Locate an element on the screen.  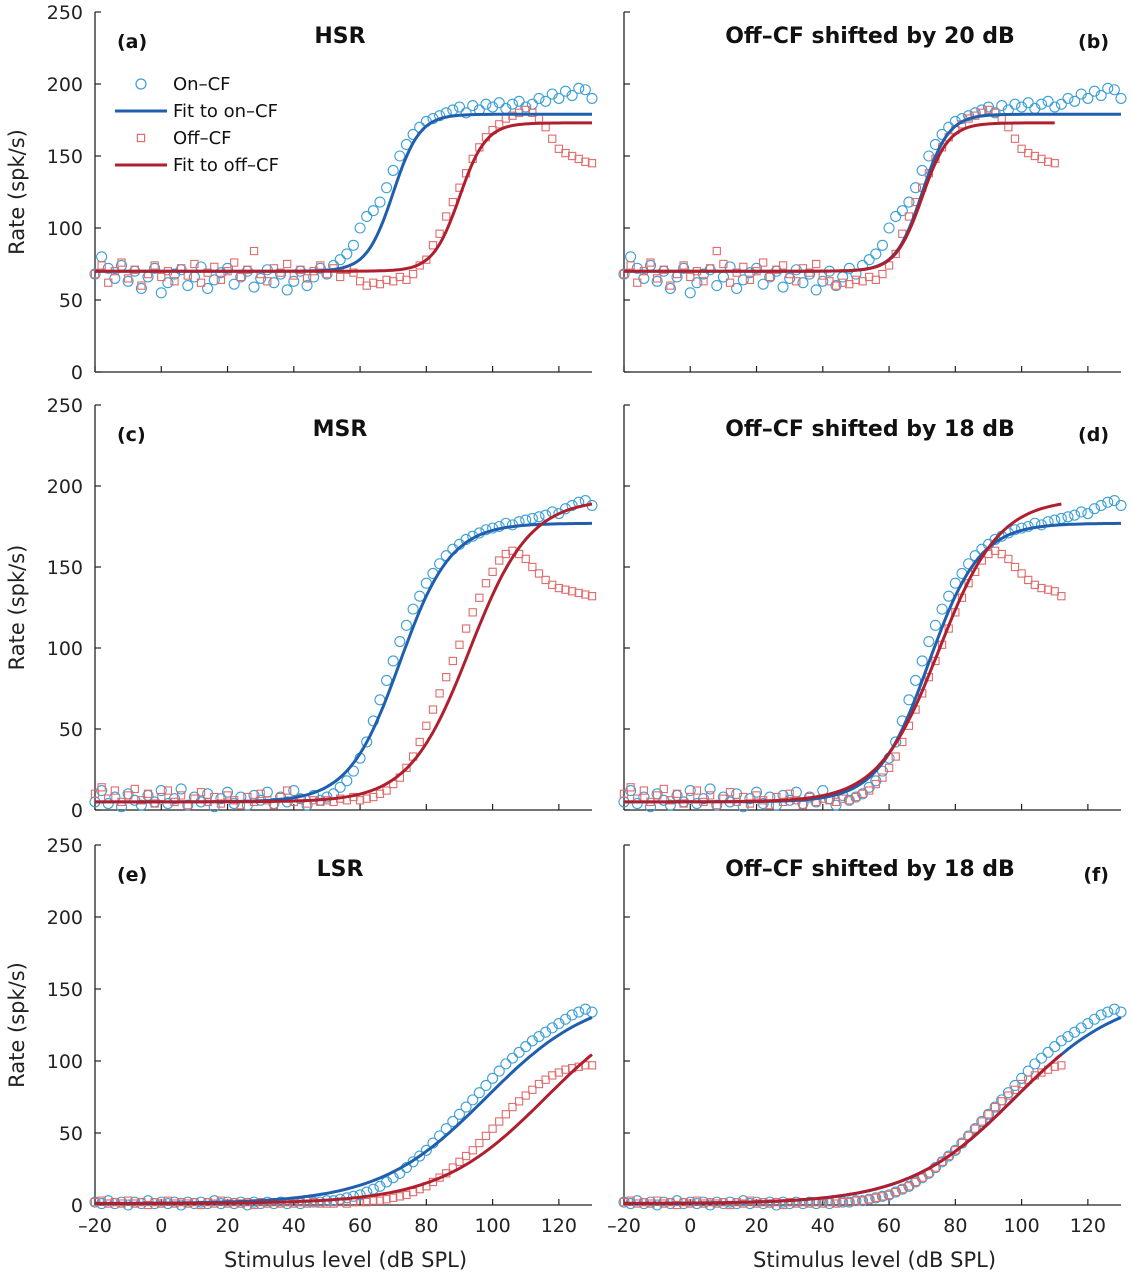
legend-label-on-cf: On–CF is located at coordinates (202, 84).